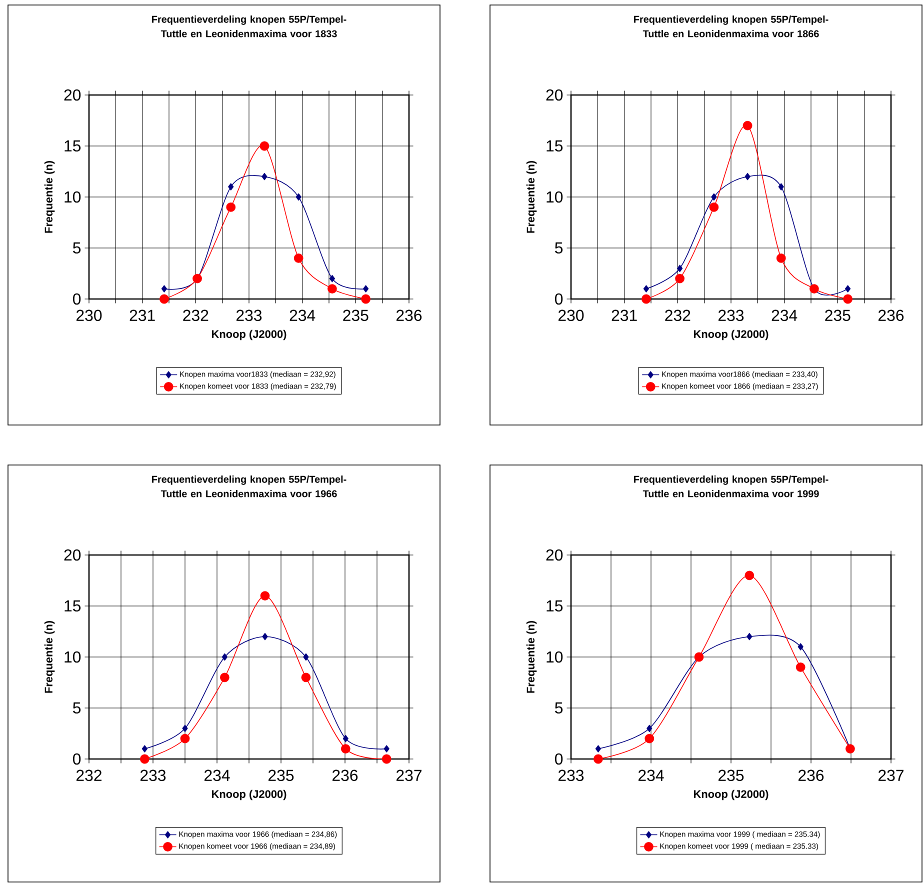  Describe the element at coordinates (249, 487) in the screenshot. I see `chart-title: Frequentieverdeling knopen 55P/Tempel-Tuttle en Leonidenmaxima voor 1966` at that location.